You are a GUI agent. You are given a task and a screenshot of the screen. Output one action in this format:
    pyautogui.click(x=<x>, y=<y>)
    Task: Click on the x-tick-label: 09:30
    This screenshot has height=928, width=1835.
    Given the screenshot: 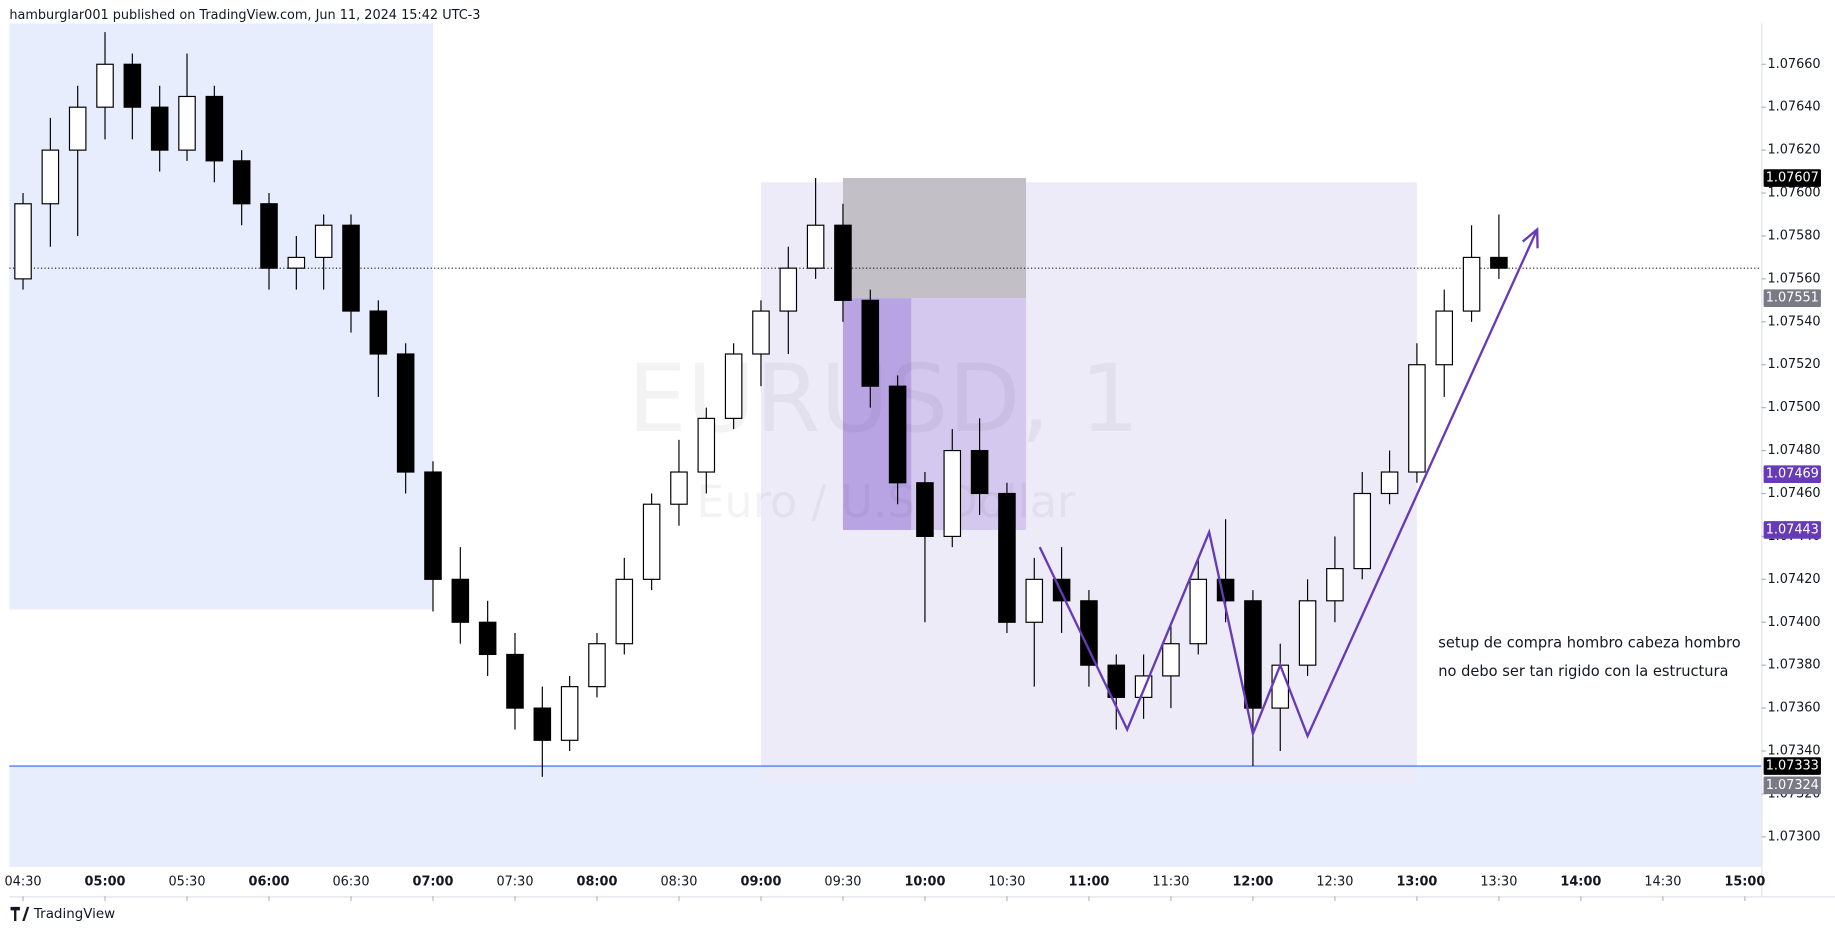 What is the action you would take?
    pyautogui.click(x=842, y=882)
    